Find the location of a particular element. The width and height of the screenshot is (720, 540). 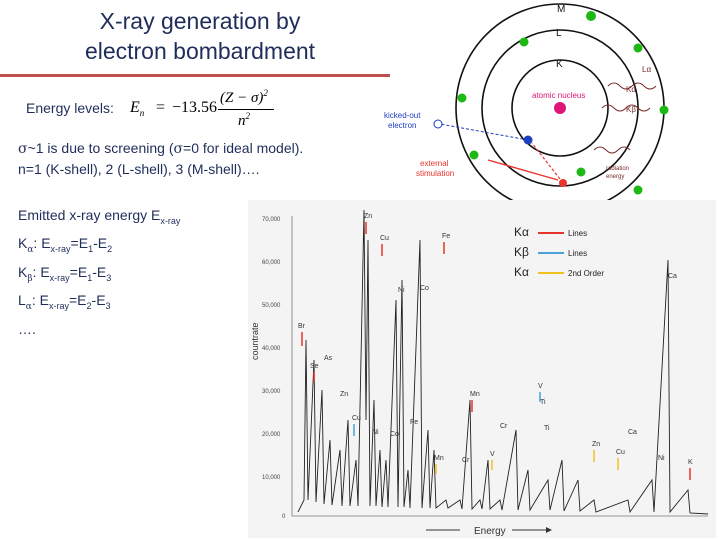

nucleus is located at coordinates (560, 108).